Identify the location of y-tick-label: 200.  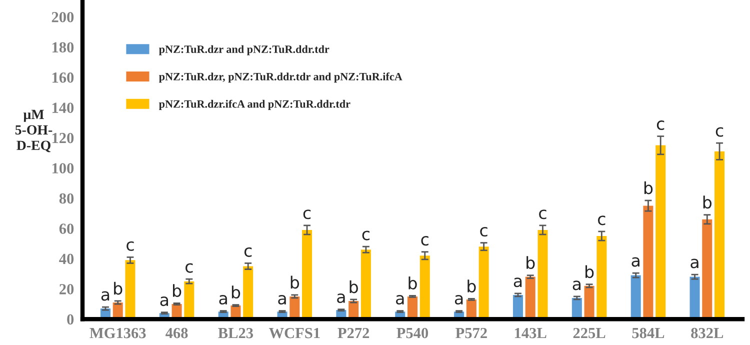
(63, 17).